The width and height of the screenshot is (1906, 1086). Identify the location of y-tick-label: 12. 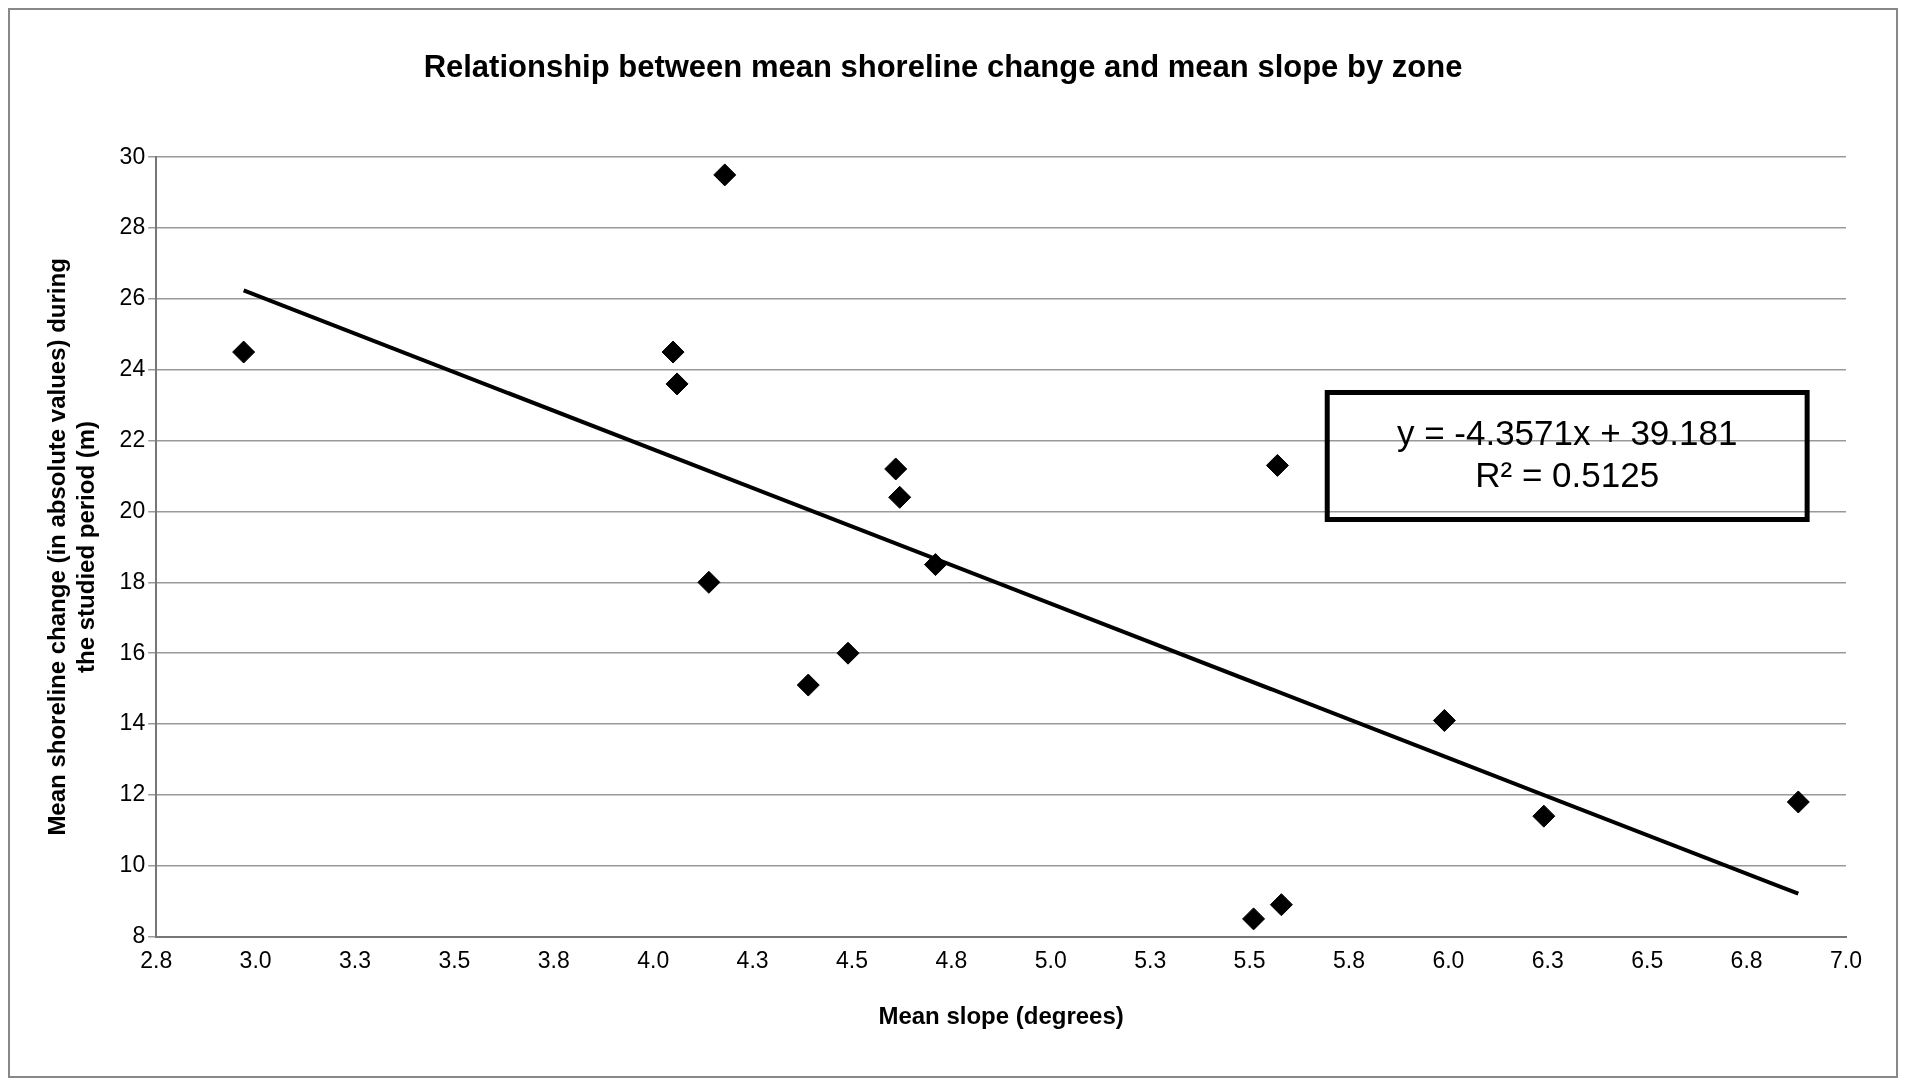
(132, 793).